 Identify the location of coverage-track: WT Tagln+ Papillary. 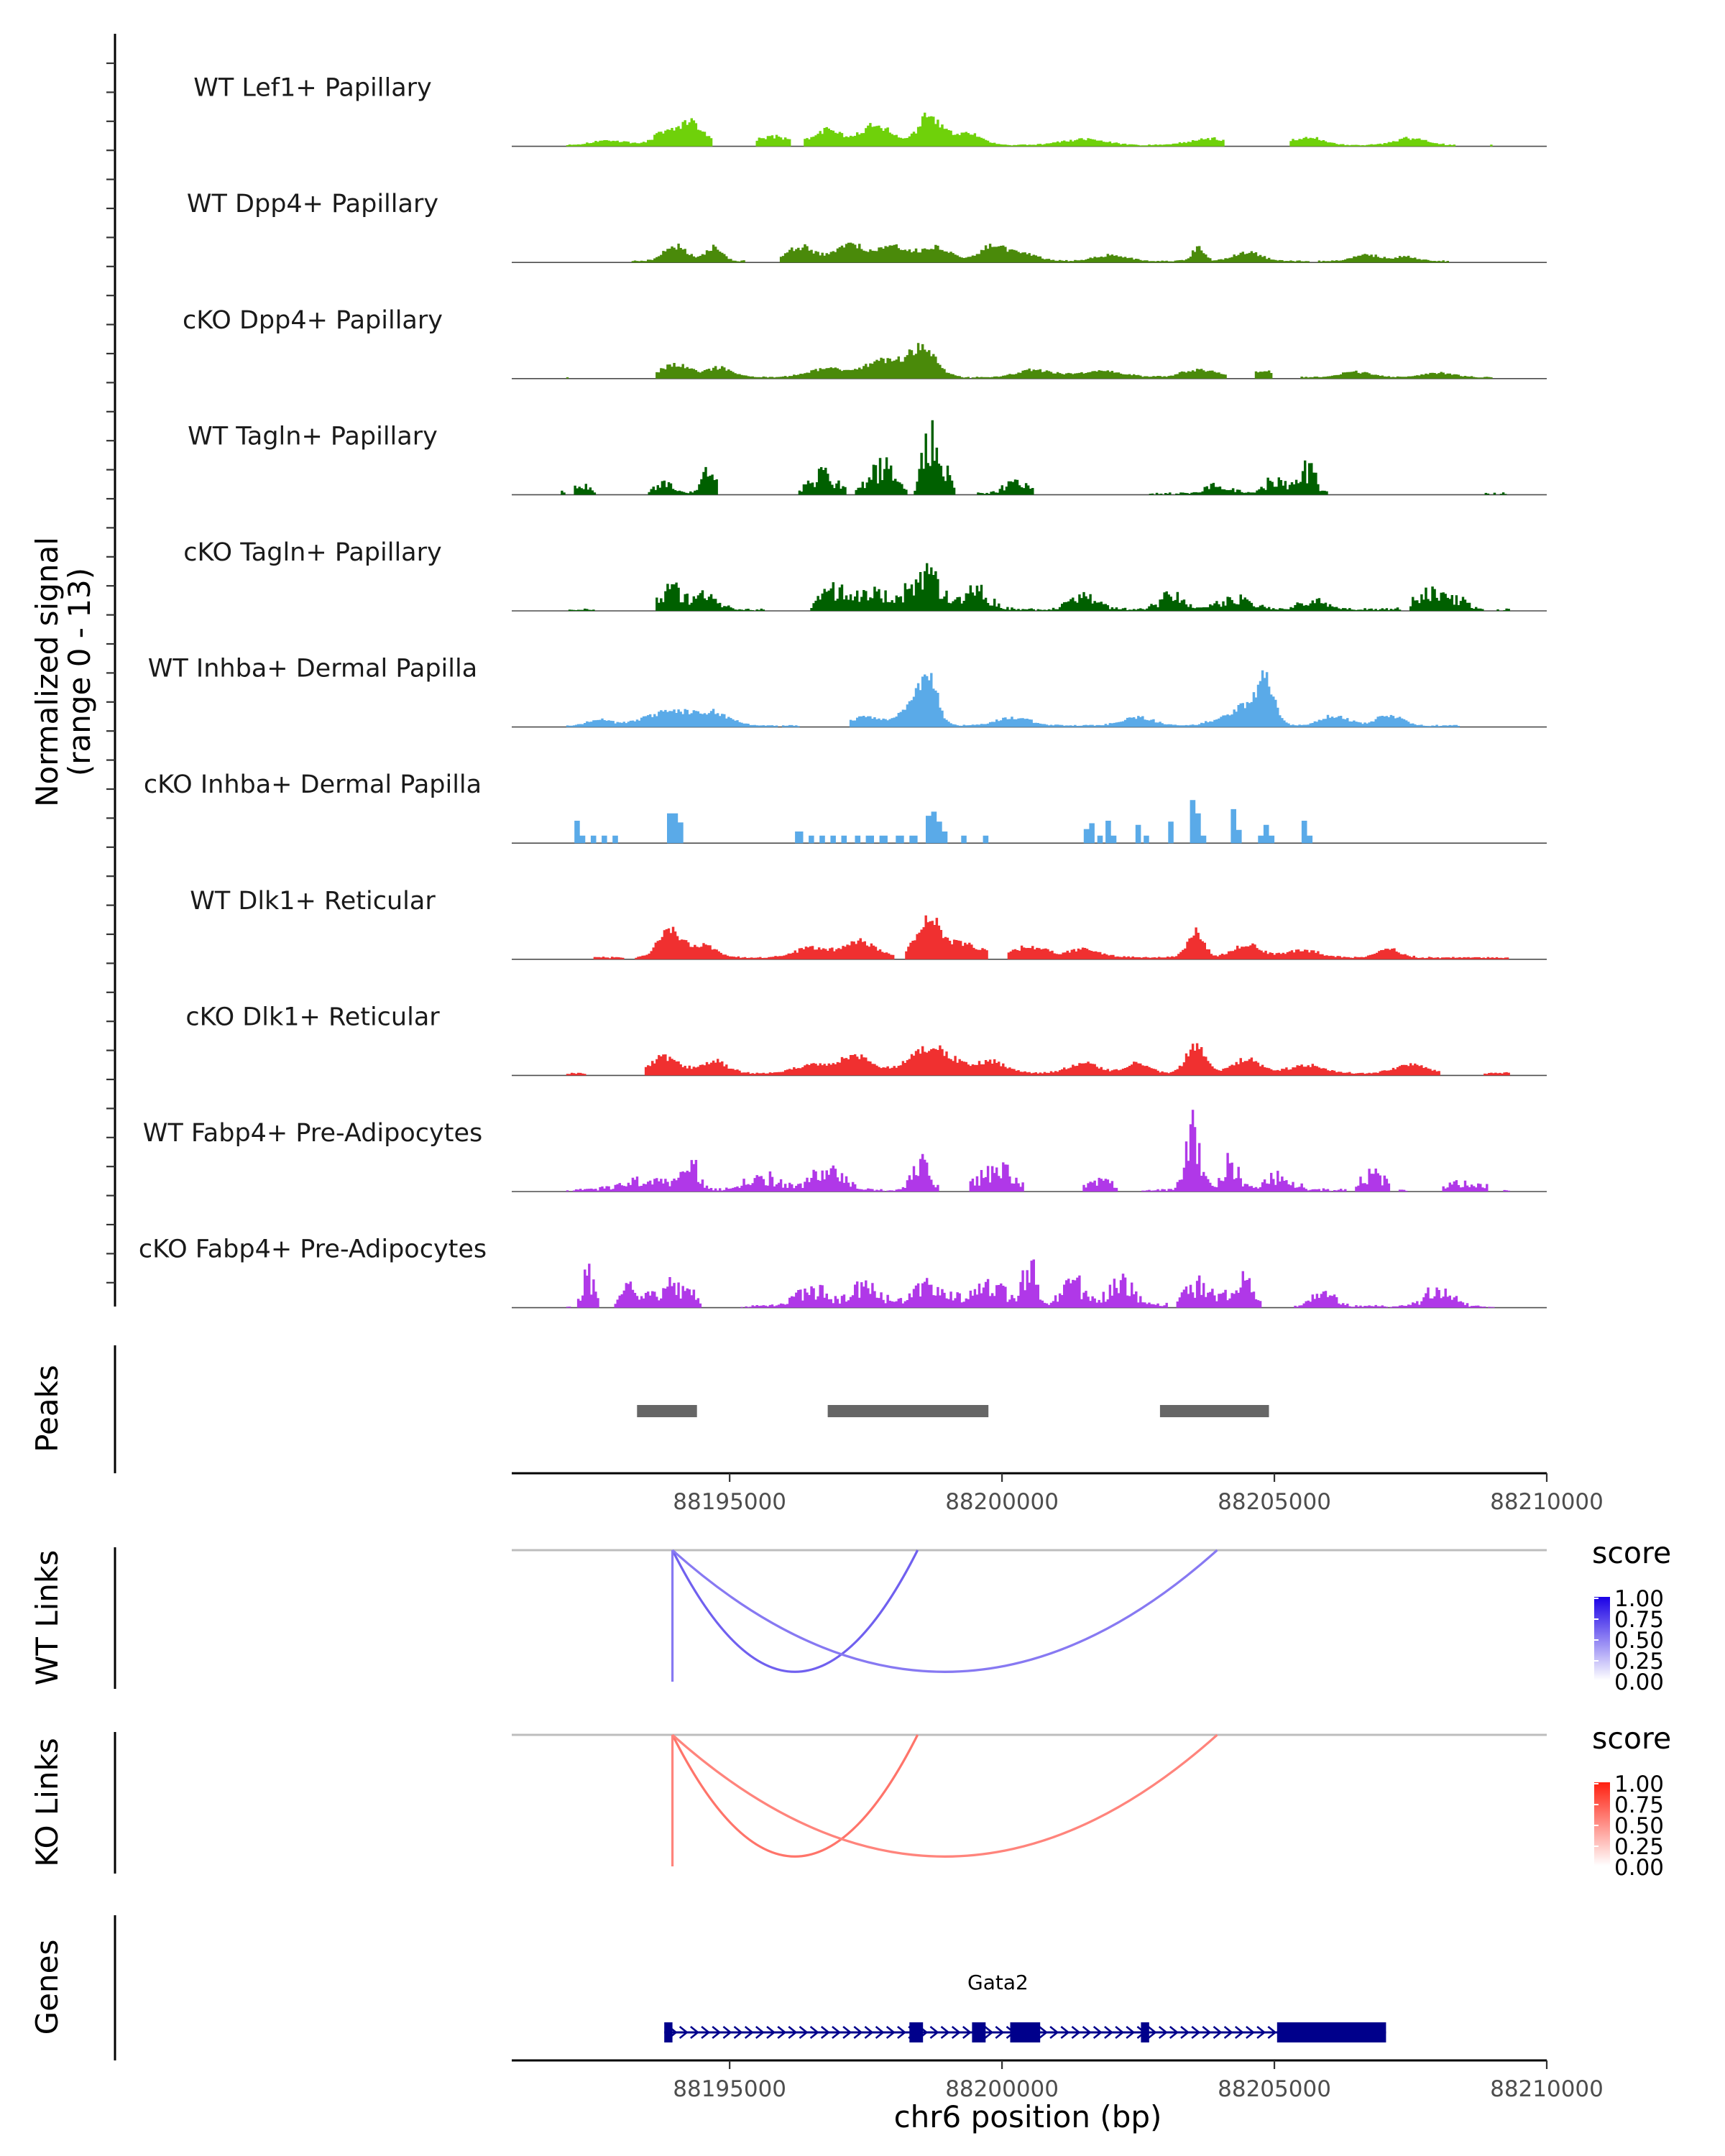
(867, 458).